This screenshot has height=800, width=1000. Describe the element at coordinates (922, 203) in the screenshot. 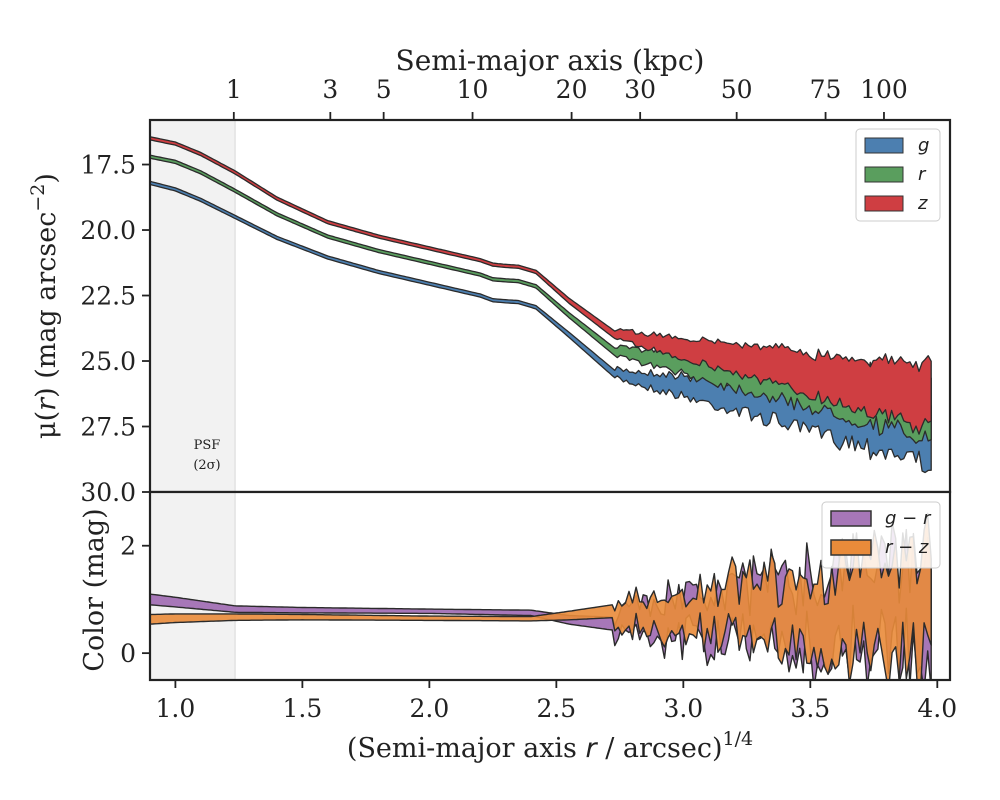

I see `legend-label-z: z` at that location.